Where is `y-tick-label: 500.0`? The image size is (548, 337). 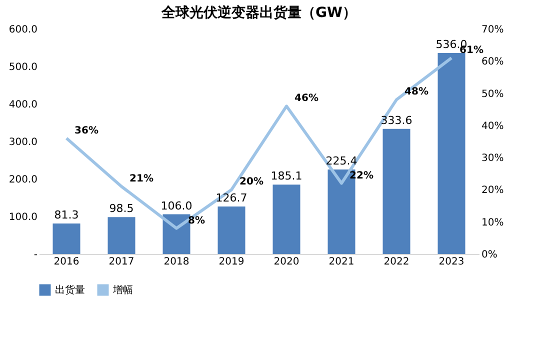 y-tick-label: 500.0 is located at coordinates (23, 67).